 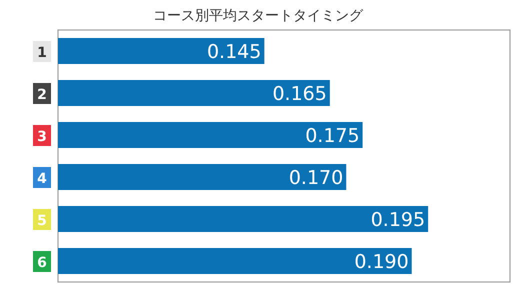 What do you see at coordinates (42, 137) in the screenshot?
I see `y-tick-label: 3` at bounding box center [42, 137].